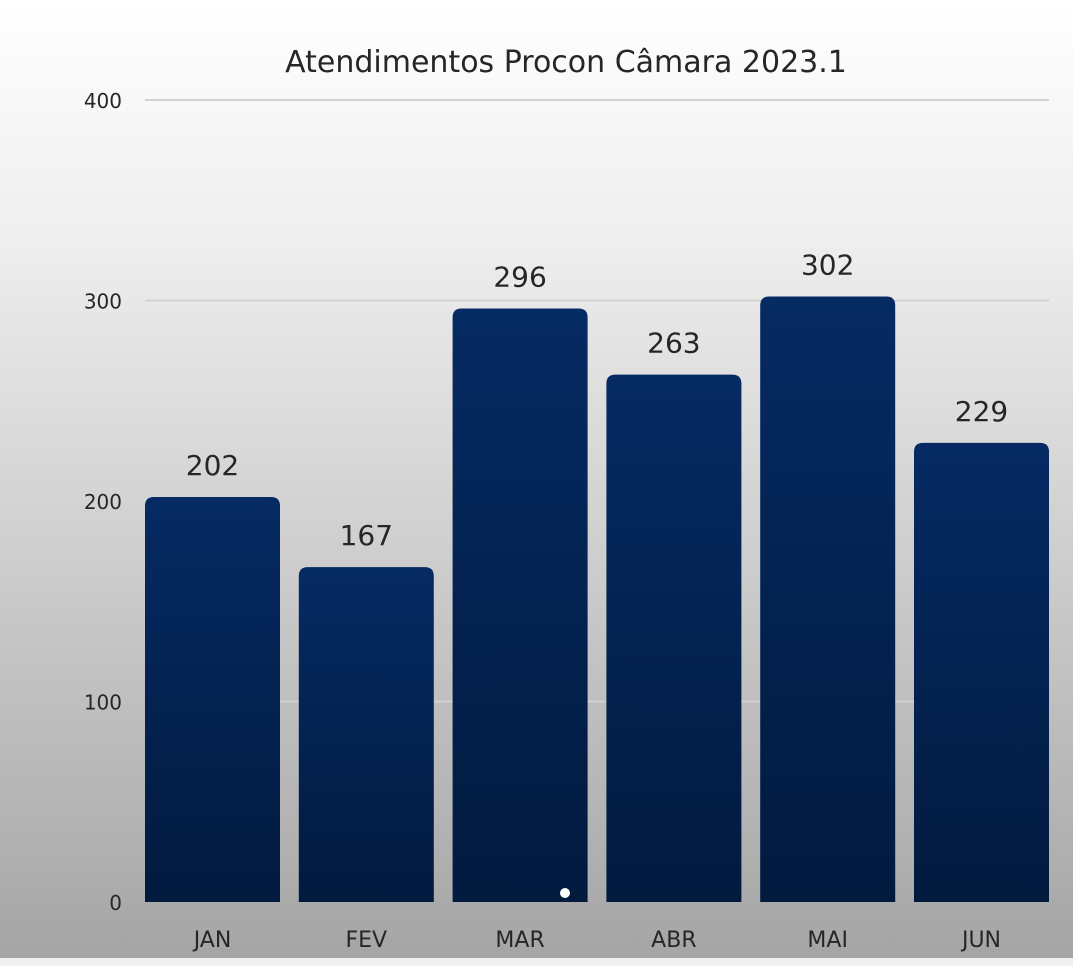 This screenshot has width=1073, height=966. Describe the element at coordinates (673, 940) in the screenshot. I see `x-tick-label: ABR` at that location.